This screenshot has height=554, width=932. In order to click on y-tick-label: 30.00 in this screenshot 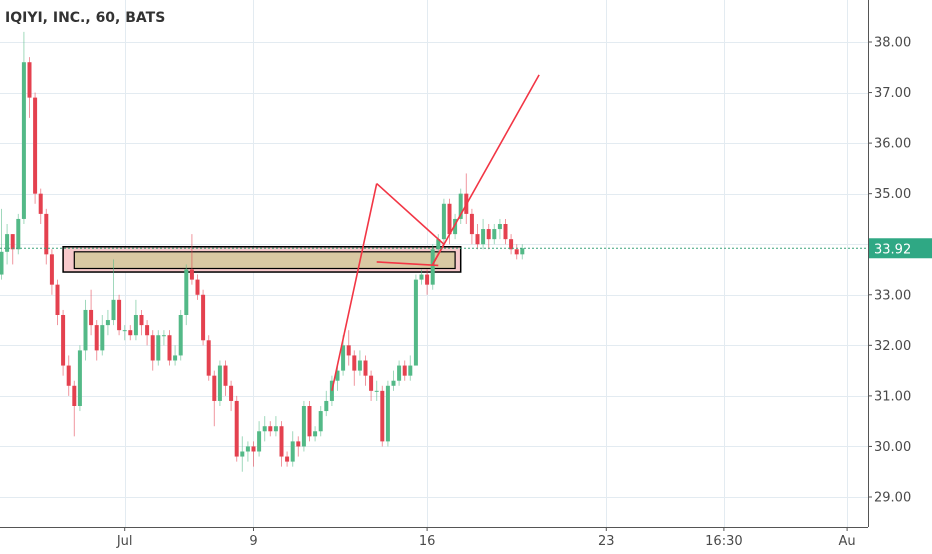, I will do `click(892, 447)`.